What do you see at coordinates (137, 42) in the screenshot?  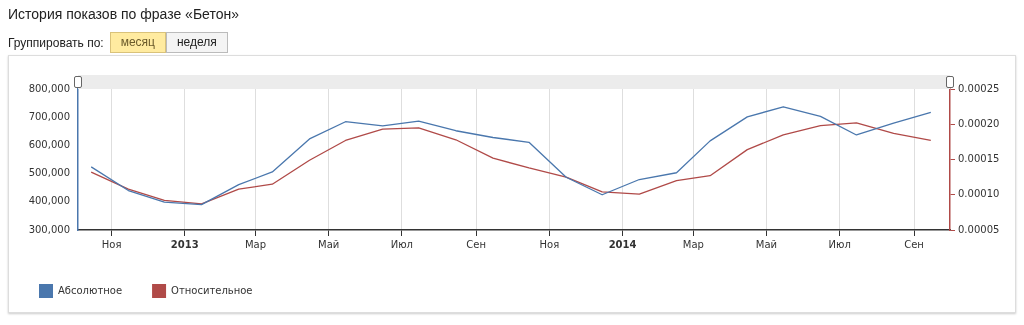 I see `text: месяц` at bounding box center [137, 42].